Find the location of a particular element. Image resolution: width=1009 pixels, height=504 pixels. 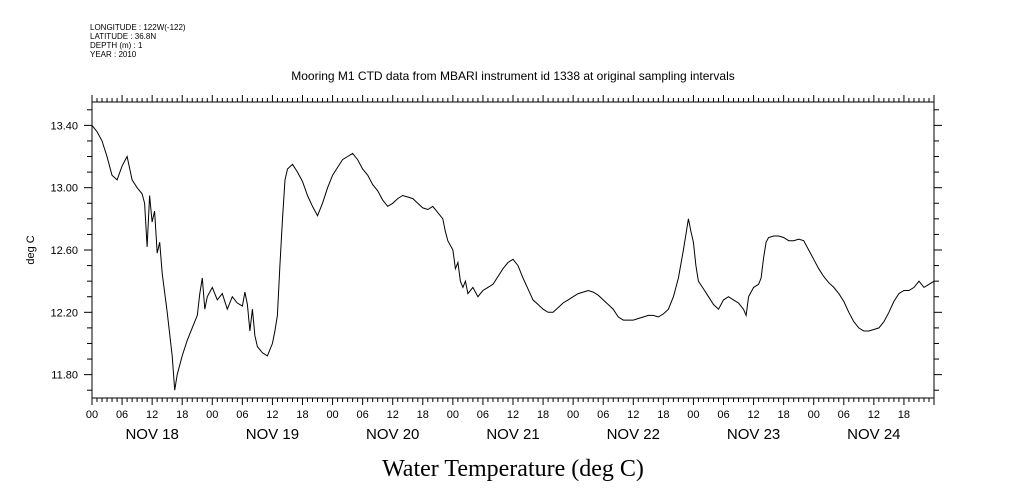

x-axis-title: Water Temperature (deg C) is located at coordinates (513, 469).